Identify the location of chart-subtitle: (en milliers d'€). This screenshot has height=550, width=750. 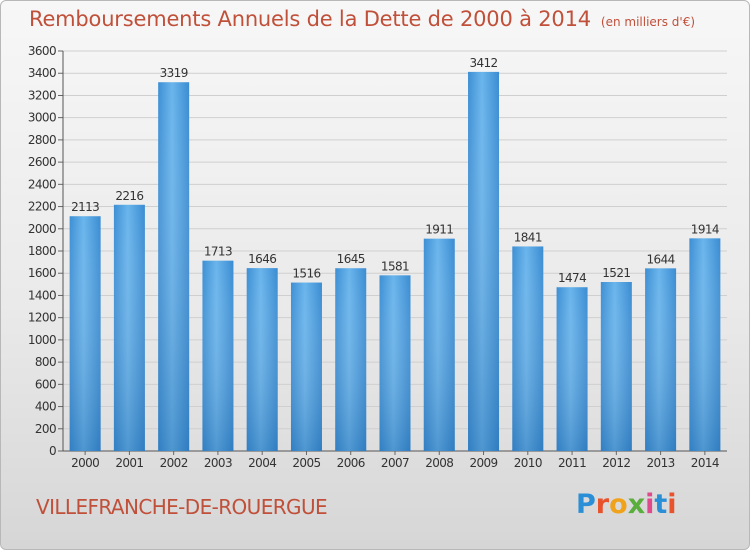
(648, 22).